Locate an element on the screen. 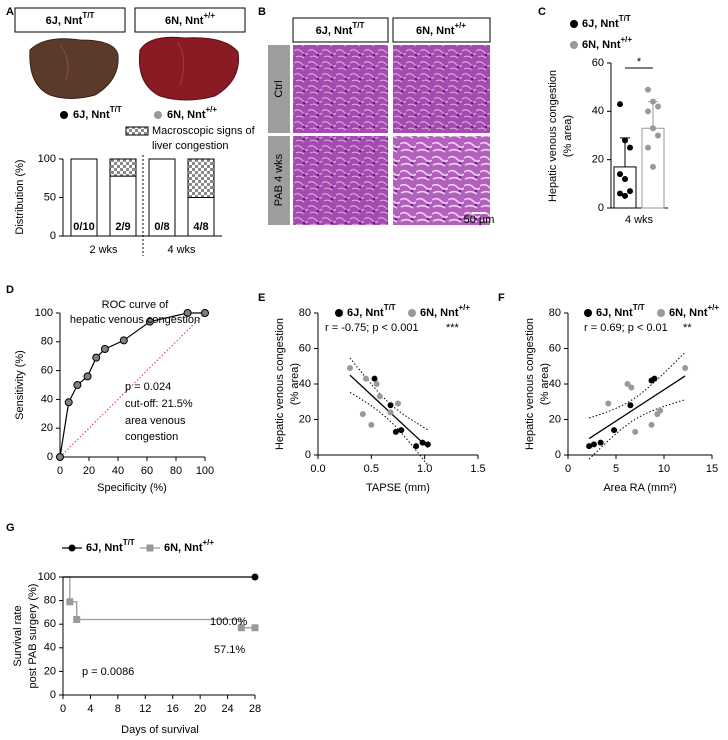  line is located at coordinates (132, 385).